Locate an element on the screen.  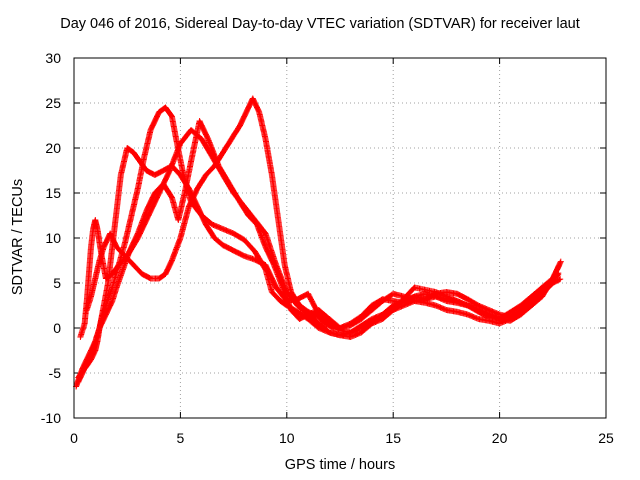
y-tick-label: 10 is located at coordinates (53, 238).